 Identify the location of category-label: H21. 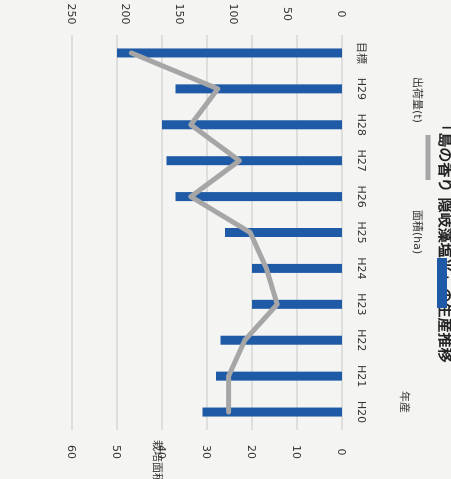
(361, 376).